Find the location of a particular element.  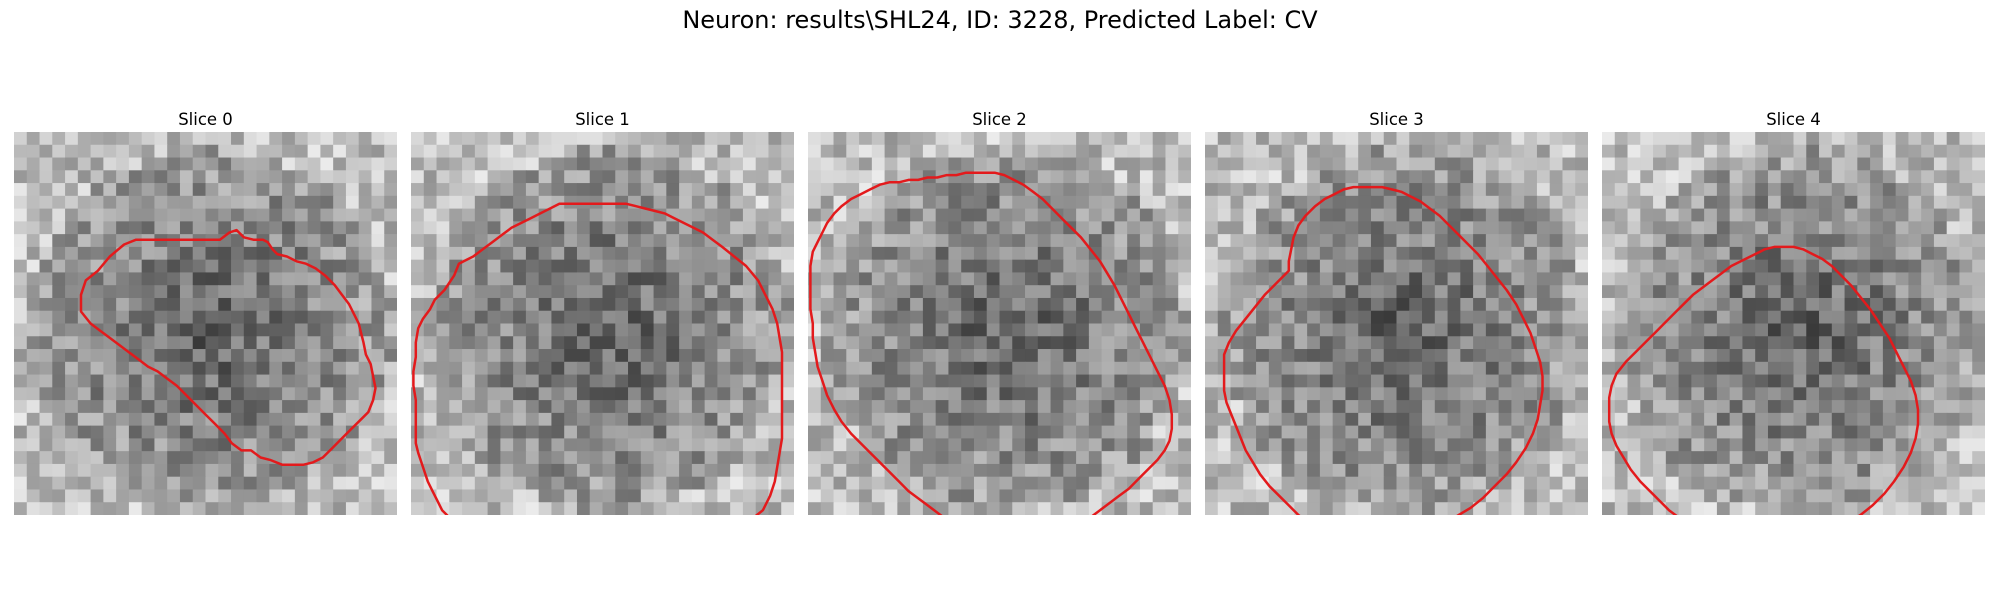

slice-panel-4: Slice 4 is located at coordinates (1793, 311).